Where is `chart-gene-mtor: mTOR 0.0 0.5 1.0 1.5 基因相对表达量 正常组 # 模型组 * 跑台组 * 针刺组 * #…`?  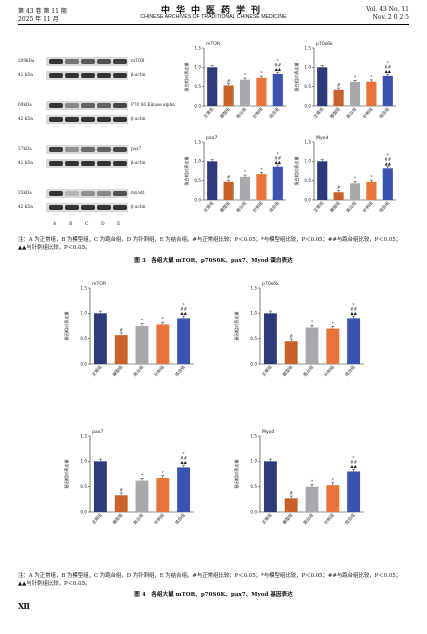 chart-gene-mtor: mTOR 0.0 0.5 1.0 1.5 基因相对表达量 正常组 # 模型组 * 跑台组 * 针刺组 * #… is located at coordinates (130, 332).